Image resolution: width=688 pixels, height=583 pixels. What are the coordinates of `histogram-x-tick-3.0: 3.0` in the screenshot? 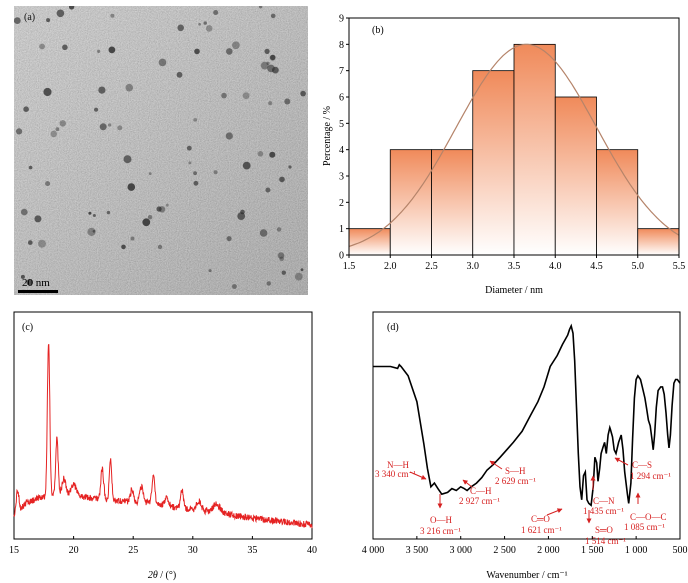 It's located at (473, 266).